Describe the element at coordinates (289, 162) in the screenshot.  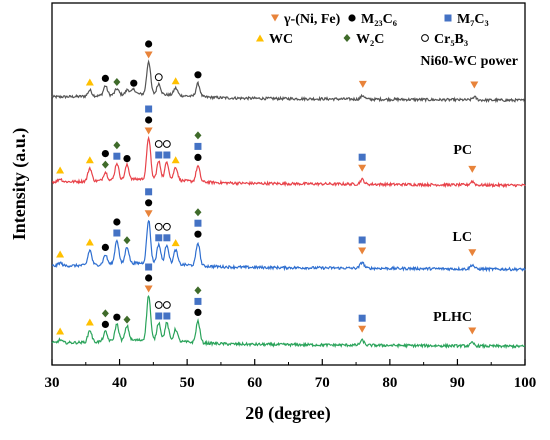
I see `series-line-pc` at that location.